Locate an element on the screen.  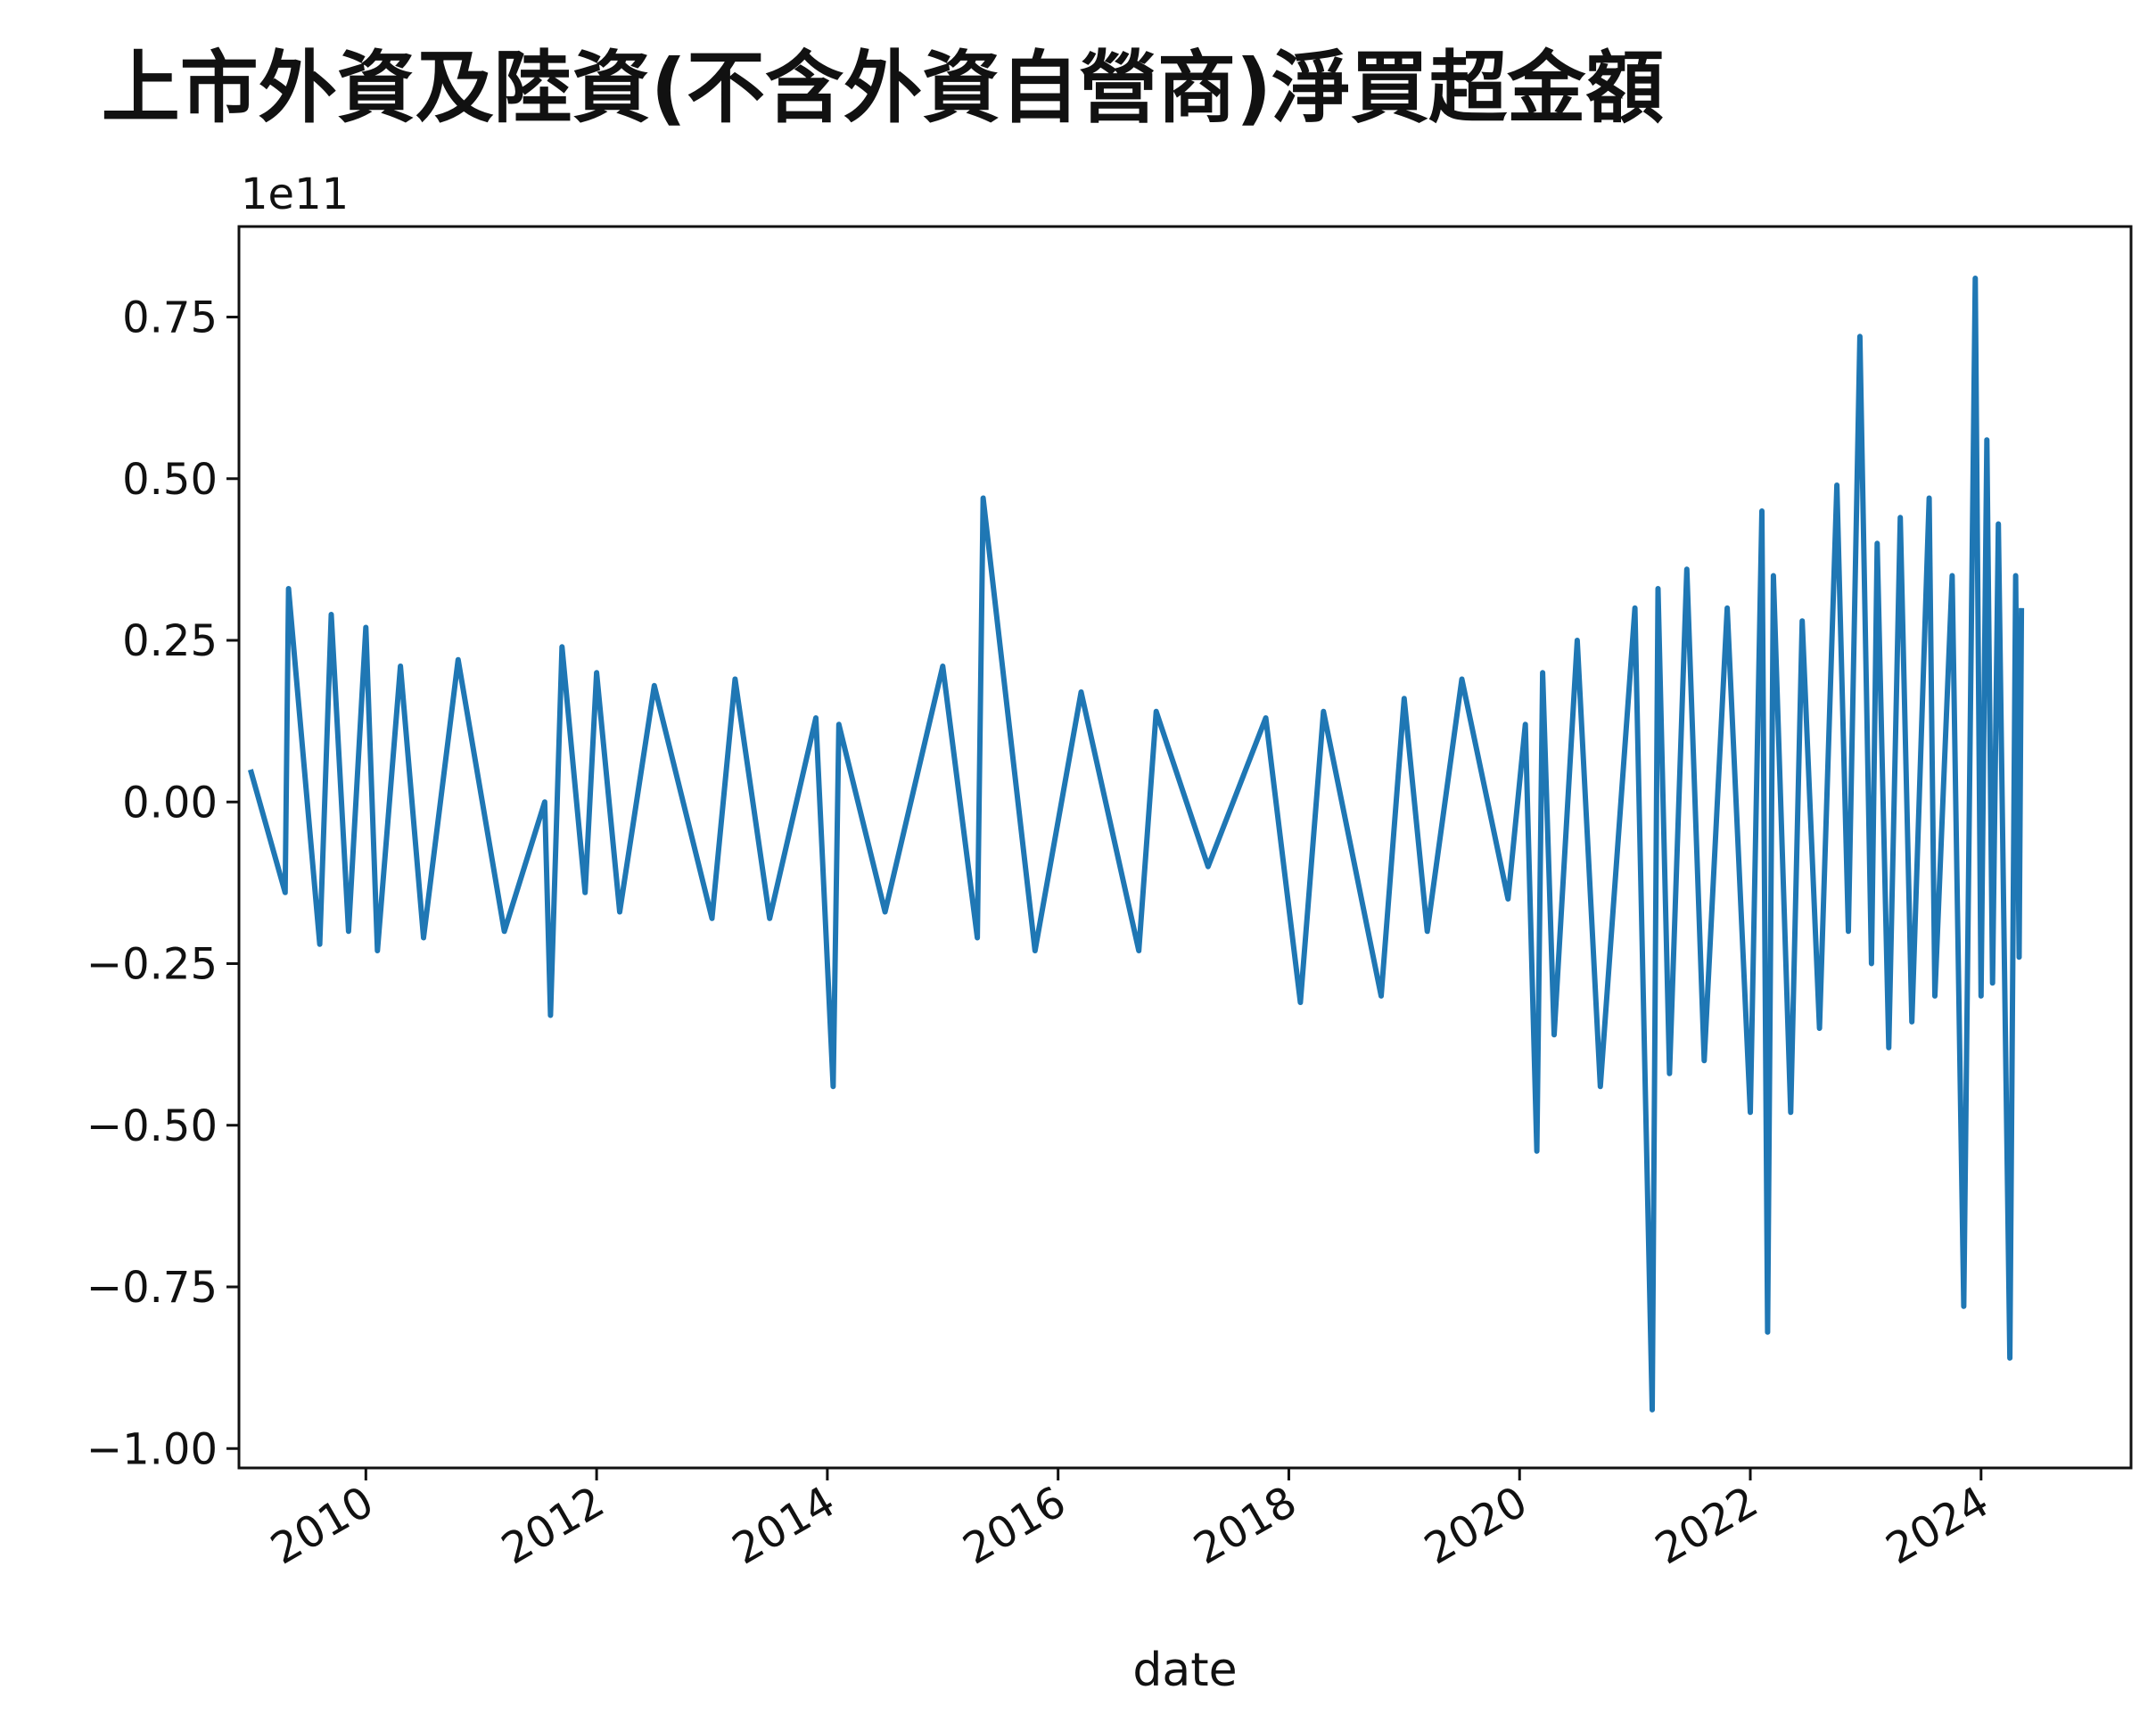
chart-title: 上市外資及陸資(不含外資自營商)淨買超金額 is located at coordinates (883, 88).